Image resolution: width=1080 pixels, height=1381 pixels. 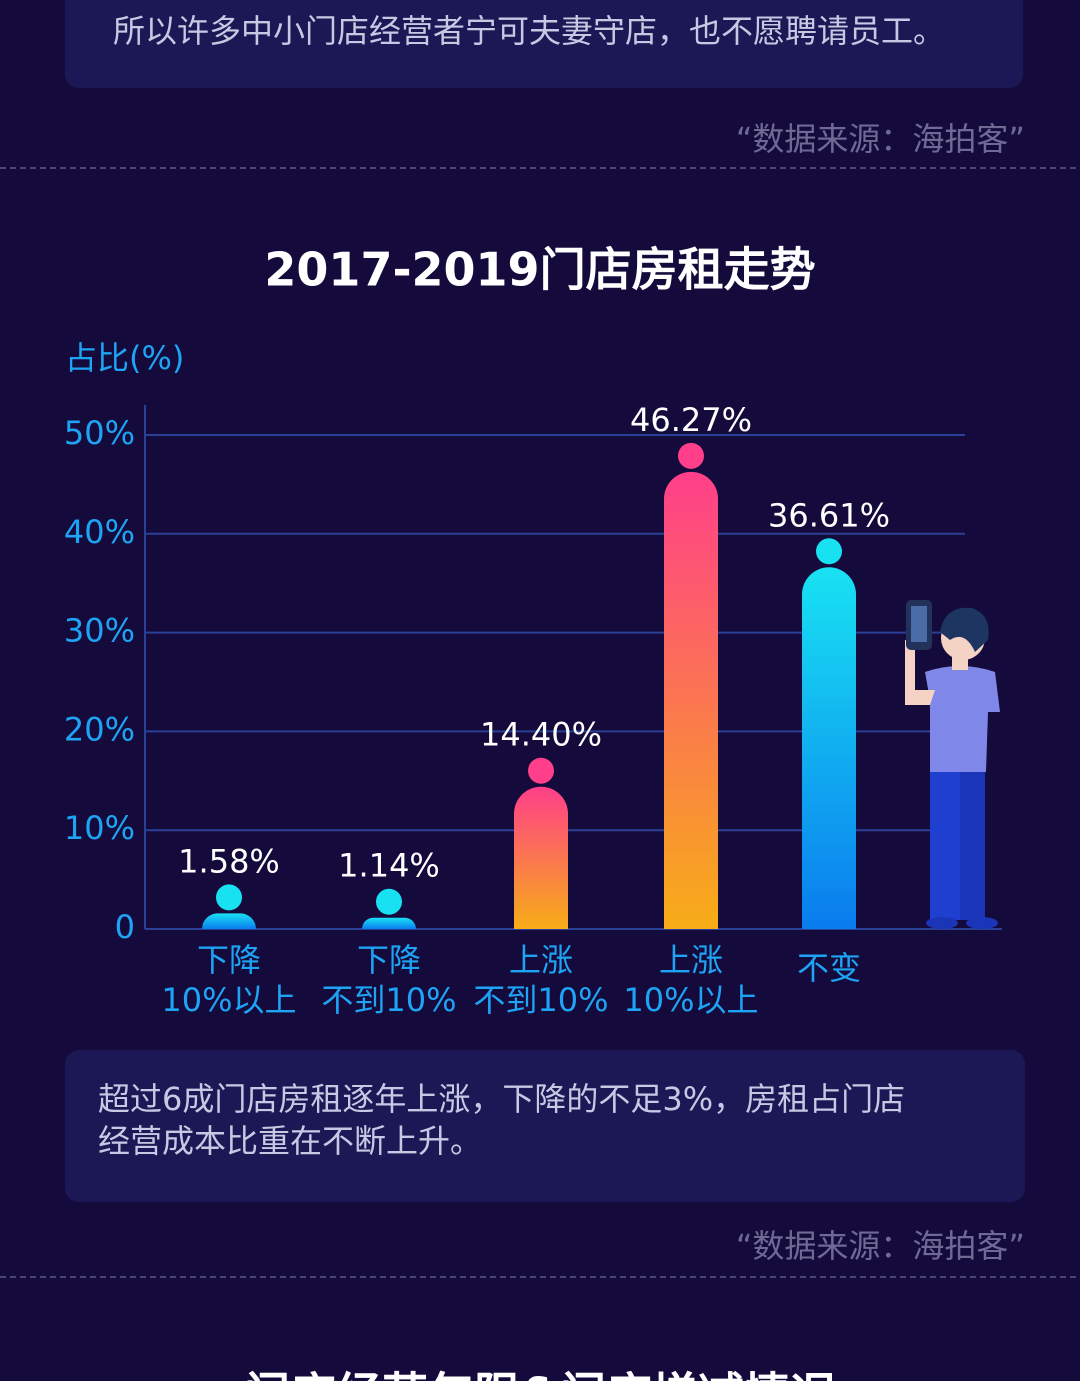 I want to click on value-label: 14.40%, so click(x=541, y=735).